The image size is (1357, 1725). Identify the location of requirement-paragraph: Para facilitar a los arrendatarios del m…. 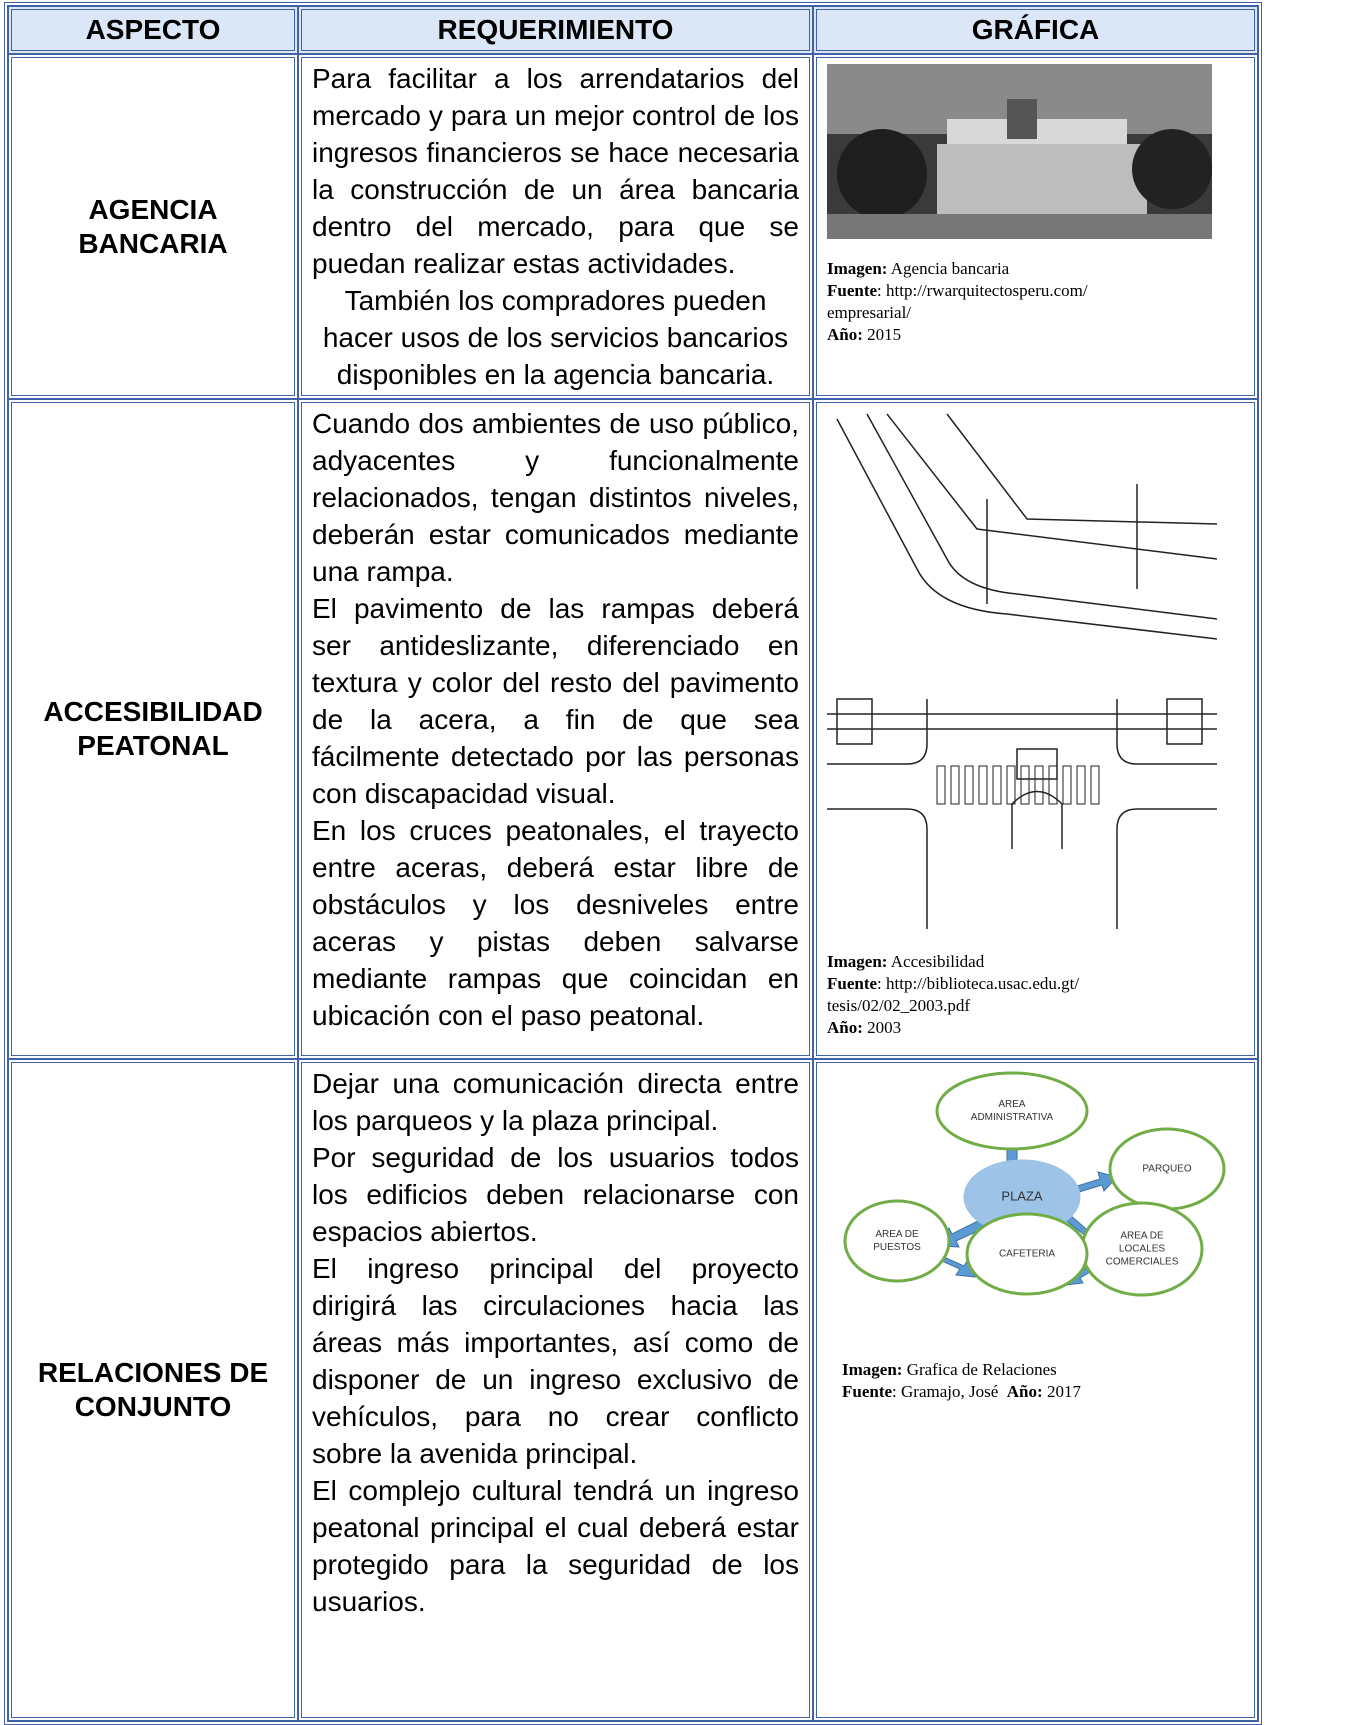
(555, 171).